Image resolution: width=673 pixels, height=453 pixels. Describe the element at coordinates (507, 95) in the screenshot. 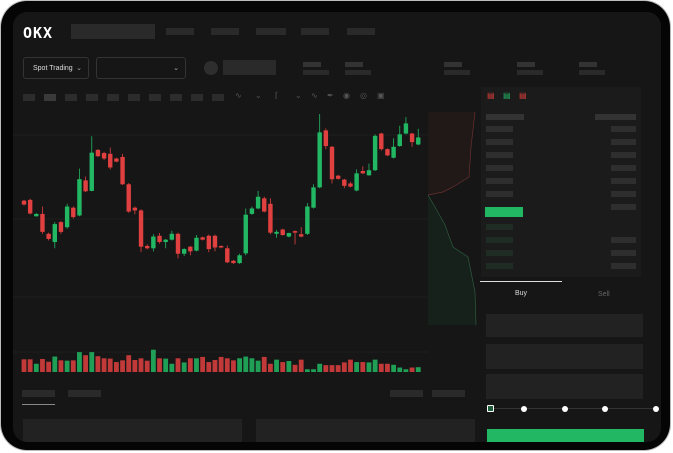

I see `orderbook-bids-icon: ▤` at that location.